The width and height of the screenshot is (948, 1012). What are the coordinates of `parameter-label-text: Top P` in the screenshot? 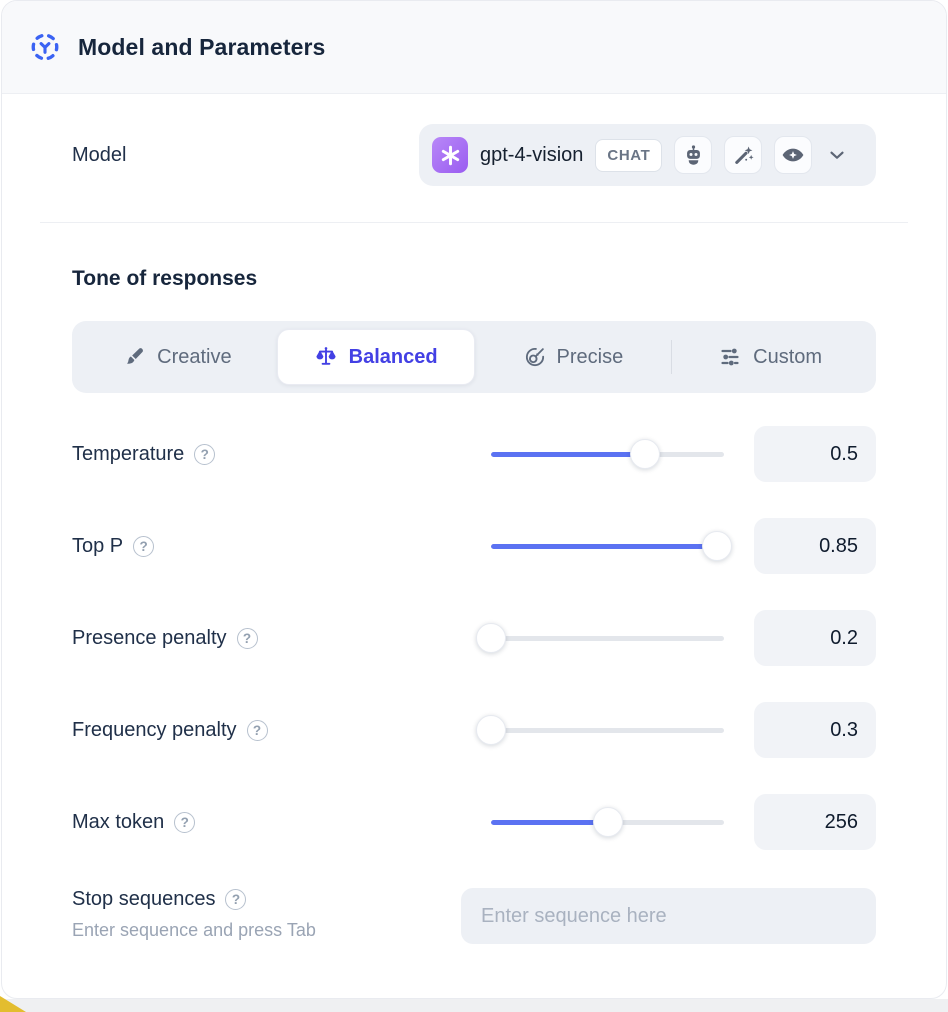 It's located at (98, 545).